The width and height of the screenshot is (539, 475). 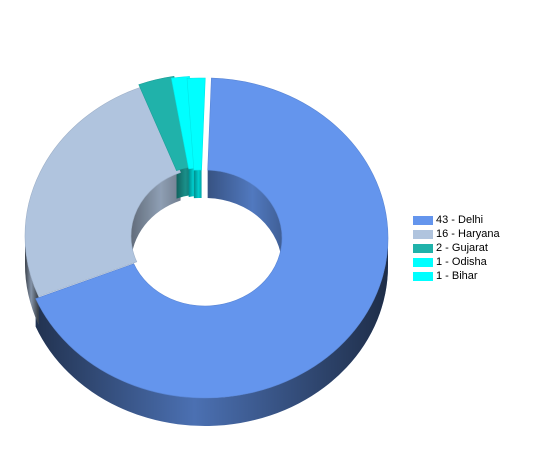 I want to click on legend-label-odisha: 1 - Odisha, so click(x=461, y=262).